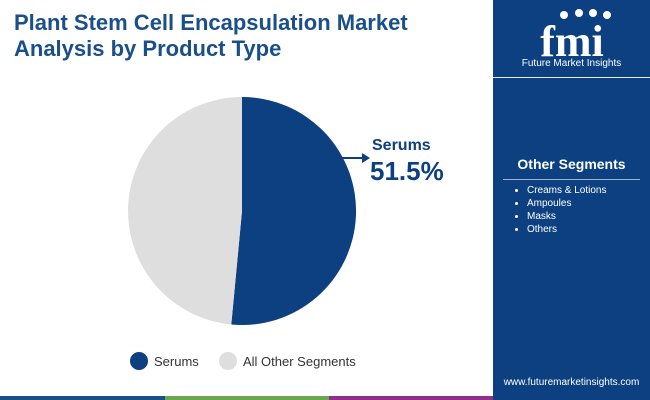 This screenshot has height=400, width=650. Describe the element at coordinates (566, 203) in the screenshot. I see `segment-item: Ampoules` at that location.